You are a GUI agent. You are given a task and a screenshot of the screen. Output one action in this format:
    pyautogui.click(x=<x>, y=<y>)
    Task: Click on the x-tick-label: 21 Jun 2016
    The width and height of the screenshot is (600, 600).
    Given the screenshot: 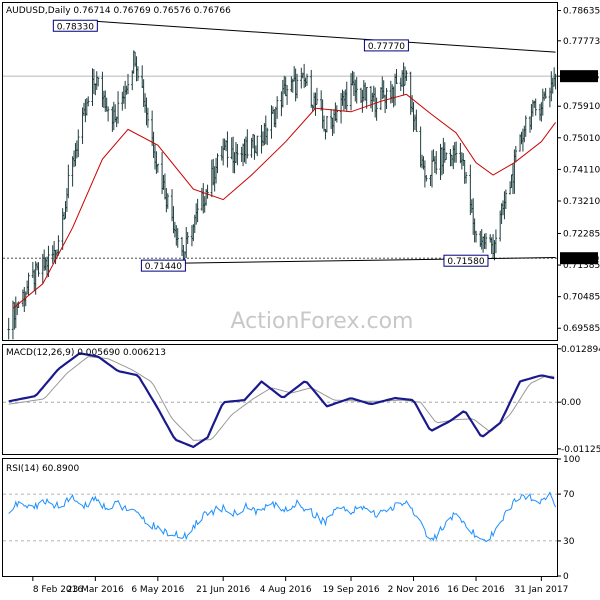 What is the action you would take?
    pyautogui.click(x=223, y=590)
    